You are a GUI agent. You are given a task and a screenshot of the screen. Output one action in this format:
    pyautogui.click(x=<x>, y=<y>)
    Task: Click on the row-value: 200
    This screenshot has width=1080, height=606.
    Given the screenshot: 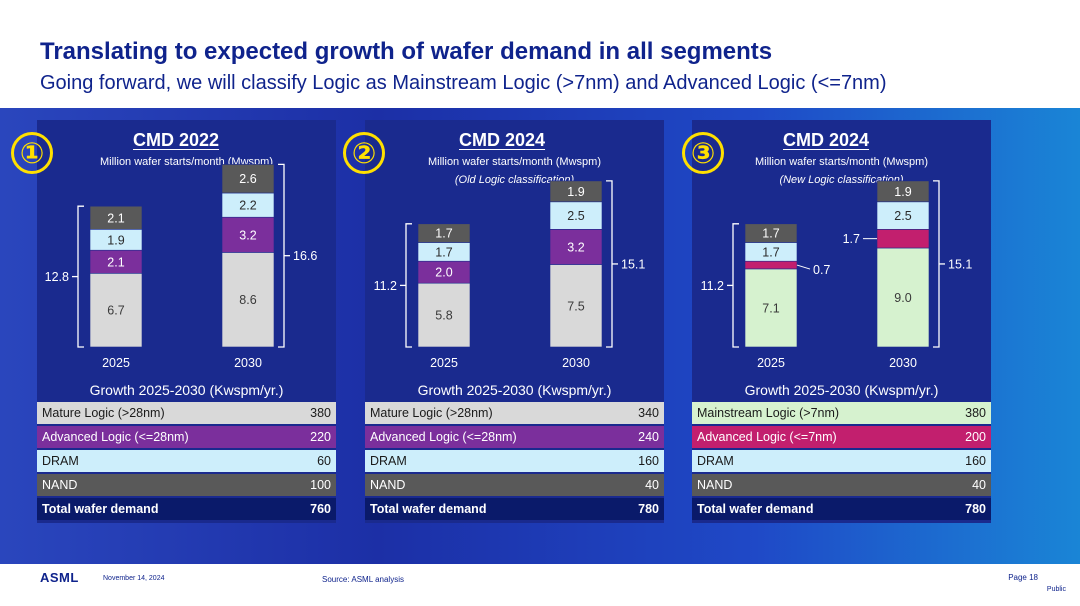 What is the action you would take?
    pyautogui.click(x=975, y=437)
    